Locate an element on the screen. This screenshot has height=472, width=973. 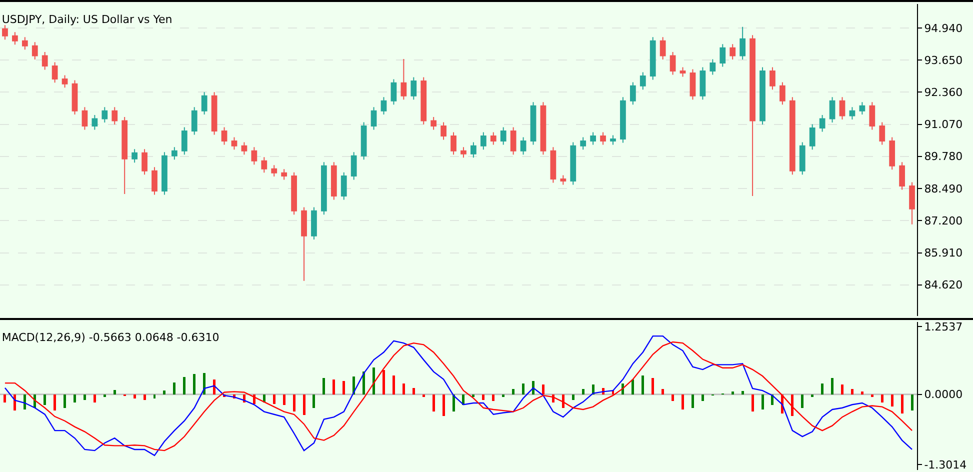
y-tick-label: 85.910 is located at coordinates (943, 253).